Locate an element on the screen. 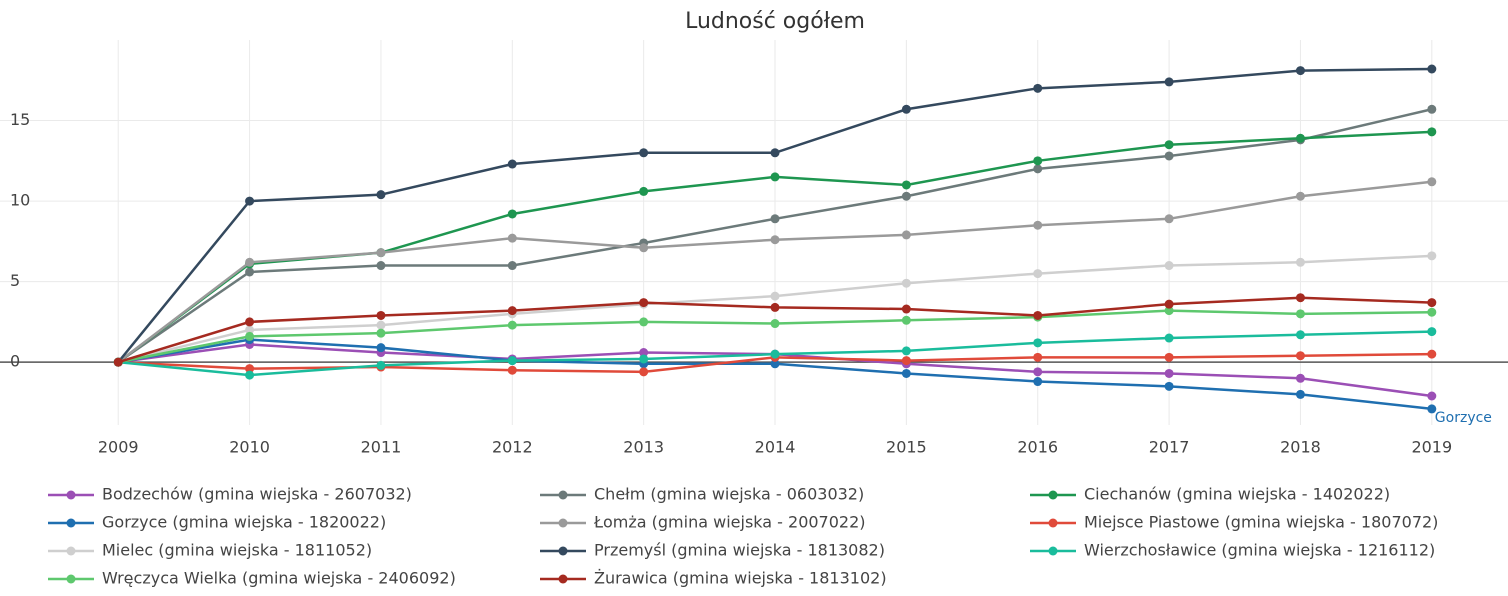  legend-label: Łomża (gmina wiejska - 2007022) is located at coordinates (729, 522).